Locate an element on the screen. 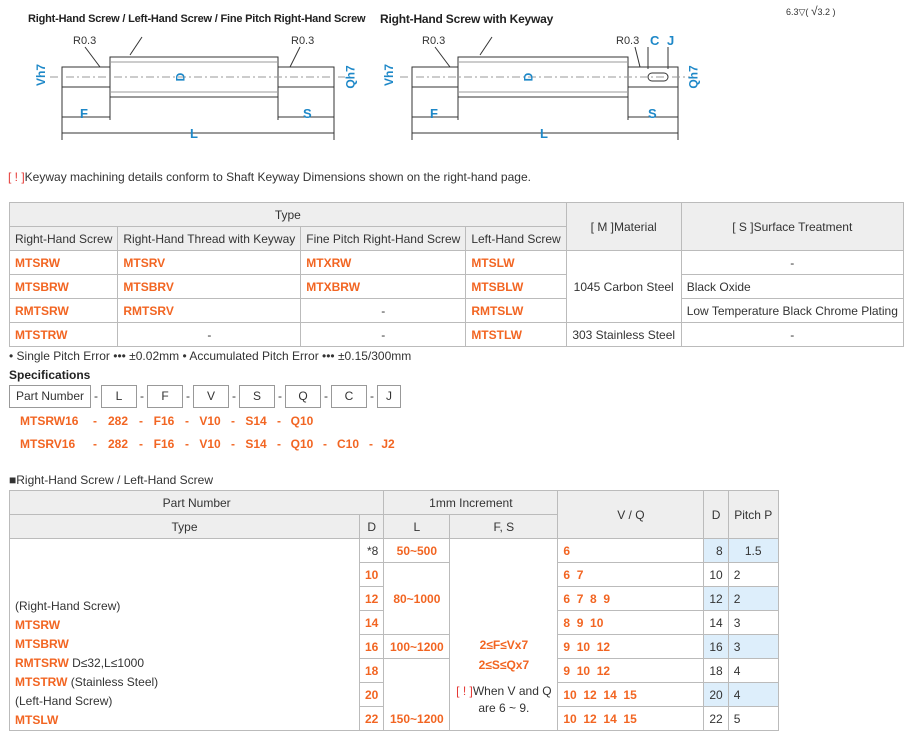 The image size is (904, 731). type-cell: MTSBRW is located at coordinates (63, 286).